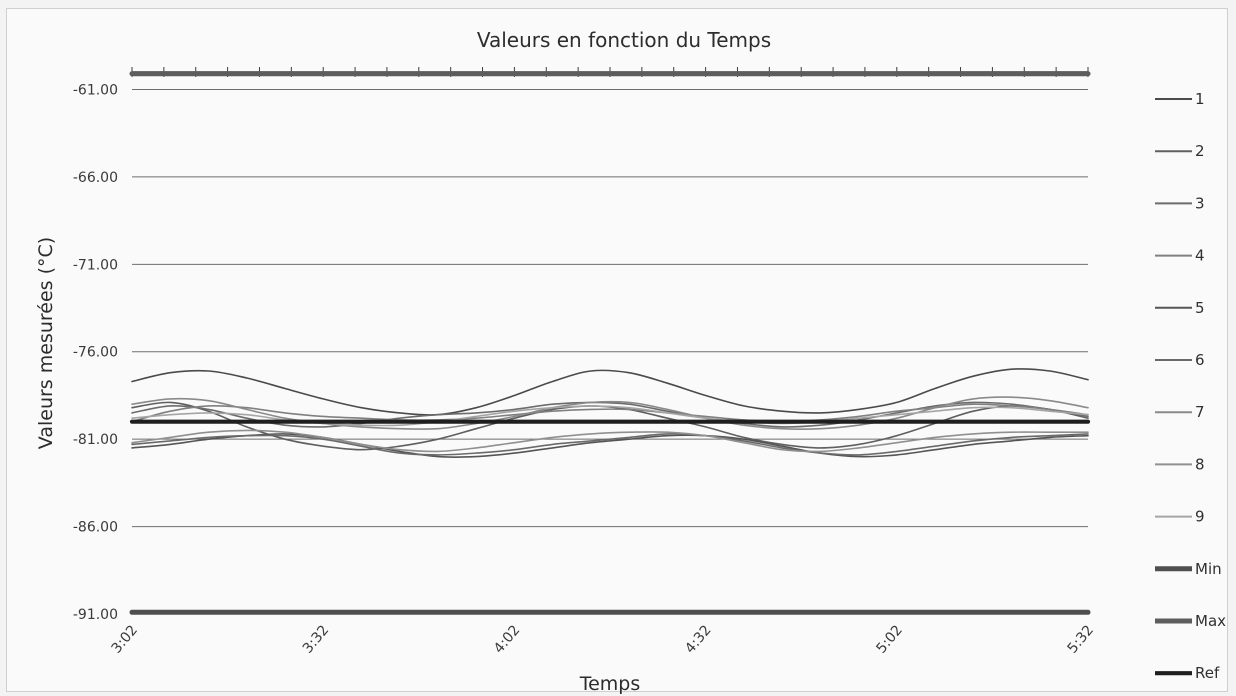 This screenshot has height=696, width=1236. What do you see at coordinates (46, 343) in the screenshot?
I see `y-axis-label: Valeurs mesurées (°C)` at bounding box center [46, 343].